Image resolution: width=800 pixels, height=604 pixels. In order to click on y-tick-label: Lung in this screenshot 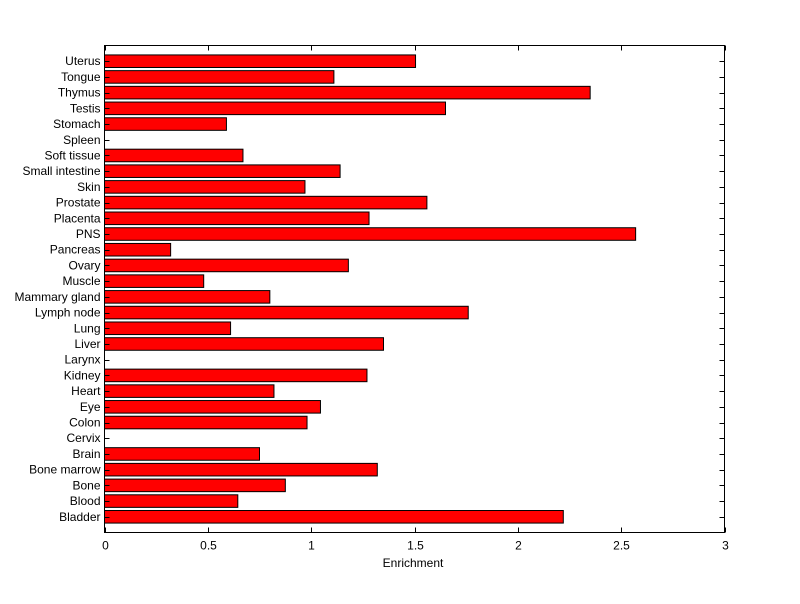, I will do `click(87, 328)`.